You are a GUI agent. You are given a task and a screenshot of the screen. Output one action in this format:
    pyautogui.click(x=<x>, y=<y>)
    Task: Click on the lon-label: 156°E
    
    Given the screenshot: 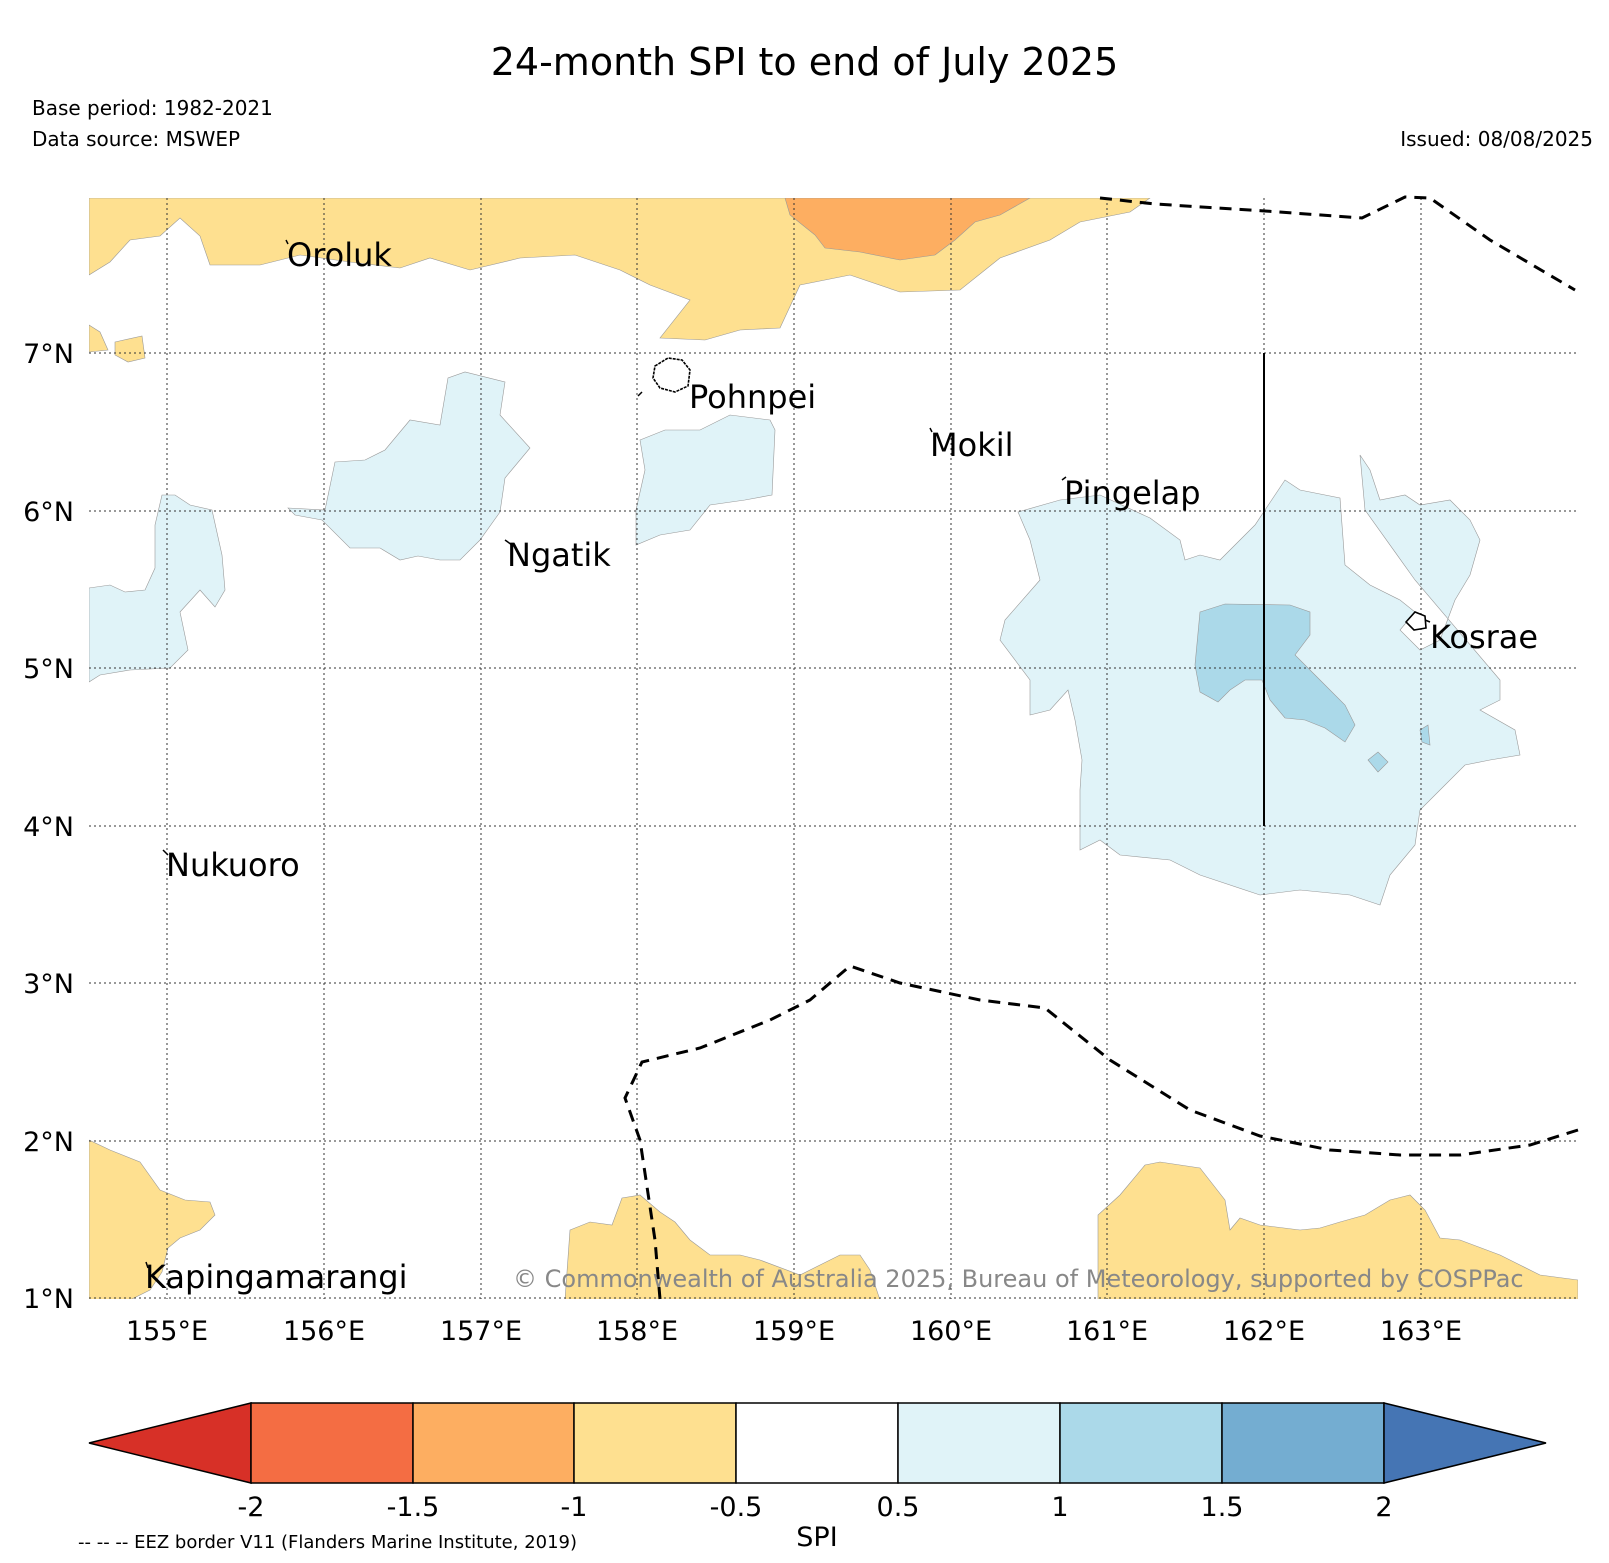 What is the action you would take?
    pyautogui.click(x=324, y=1331)
    